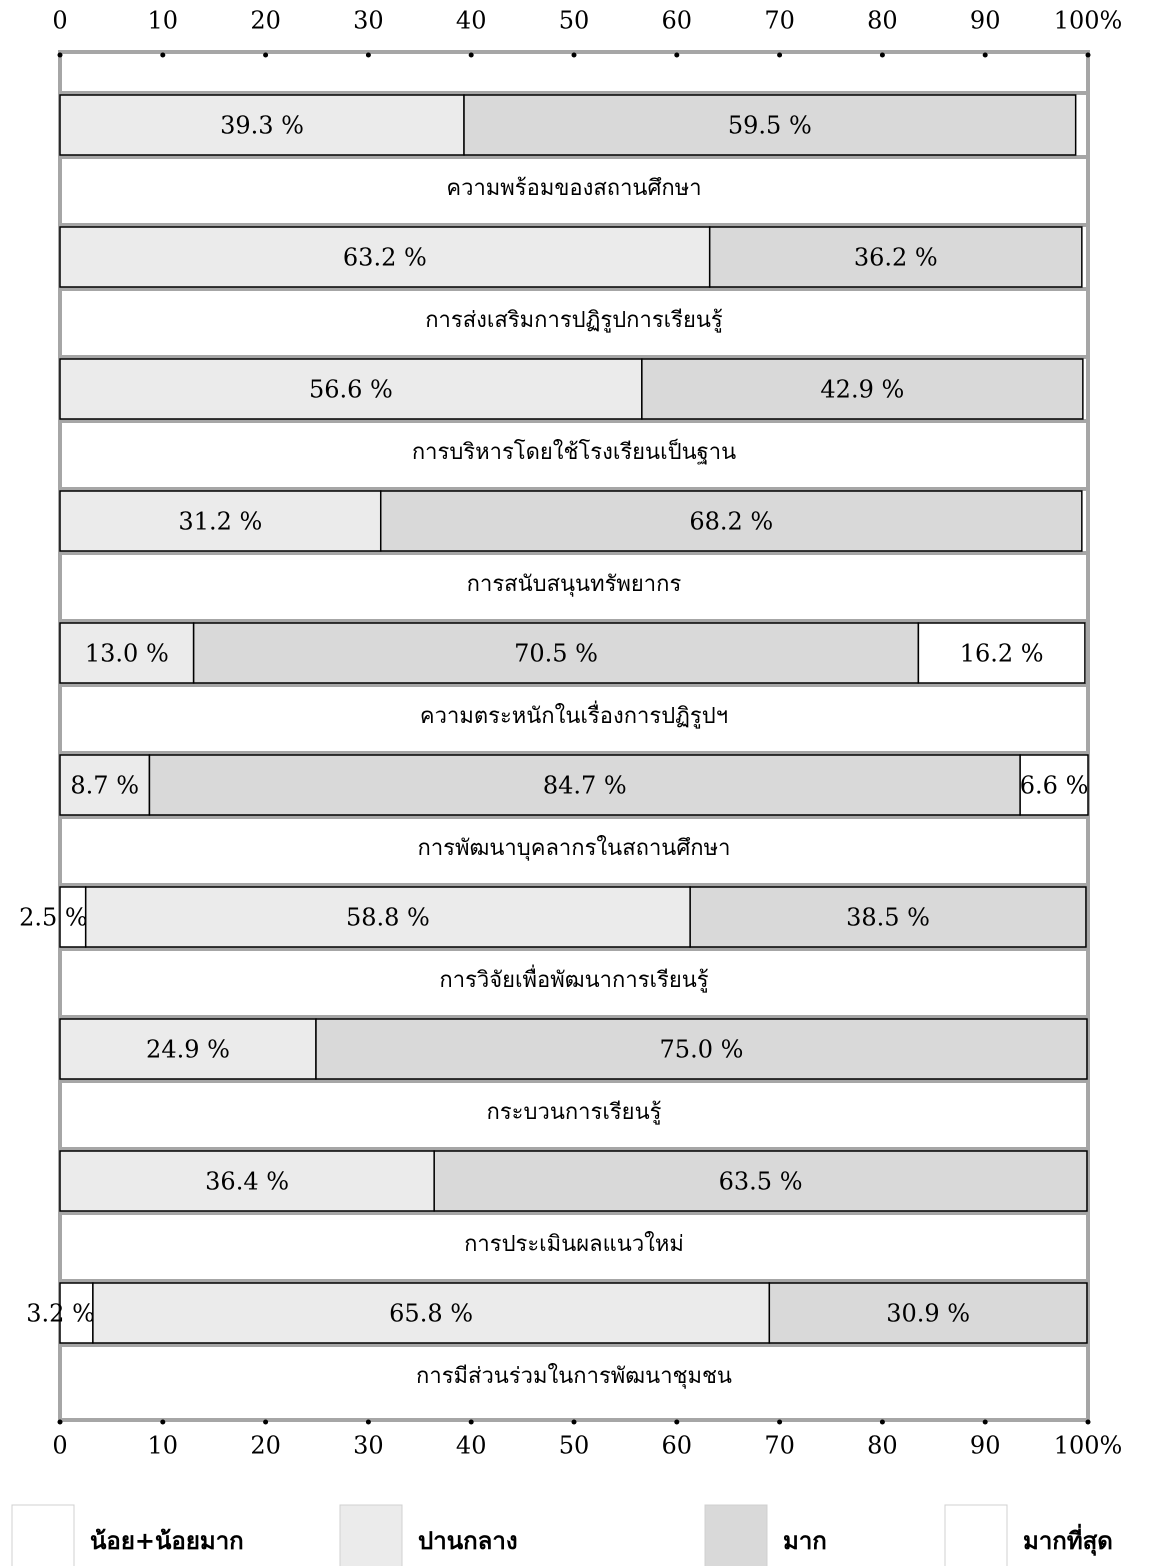  Describe the element at coordinates (574, 1376) in the screenshot. I see `category-label: การมีส่วนร่วมในการพัฒนาชุมชน` at that location.